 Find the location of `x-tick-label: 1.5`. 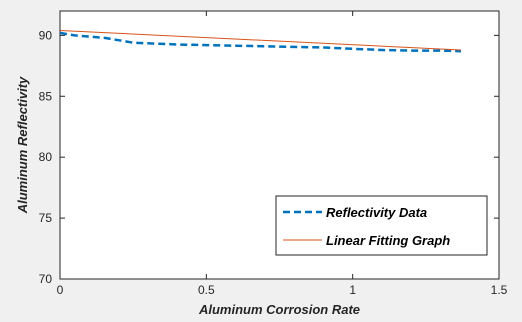

x-tick-label: 1.5 is located at coordinates (499, 290).